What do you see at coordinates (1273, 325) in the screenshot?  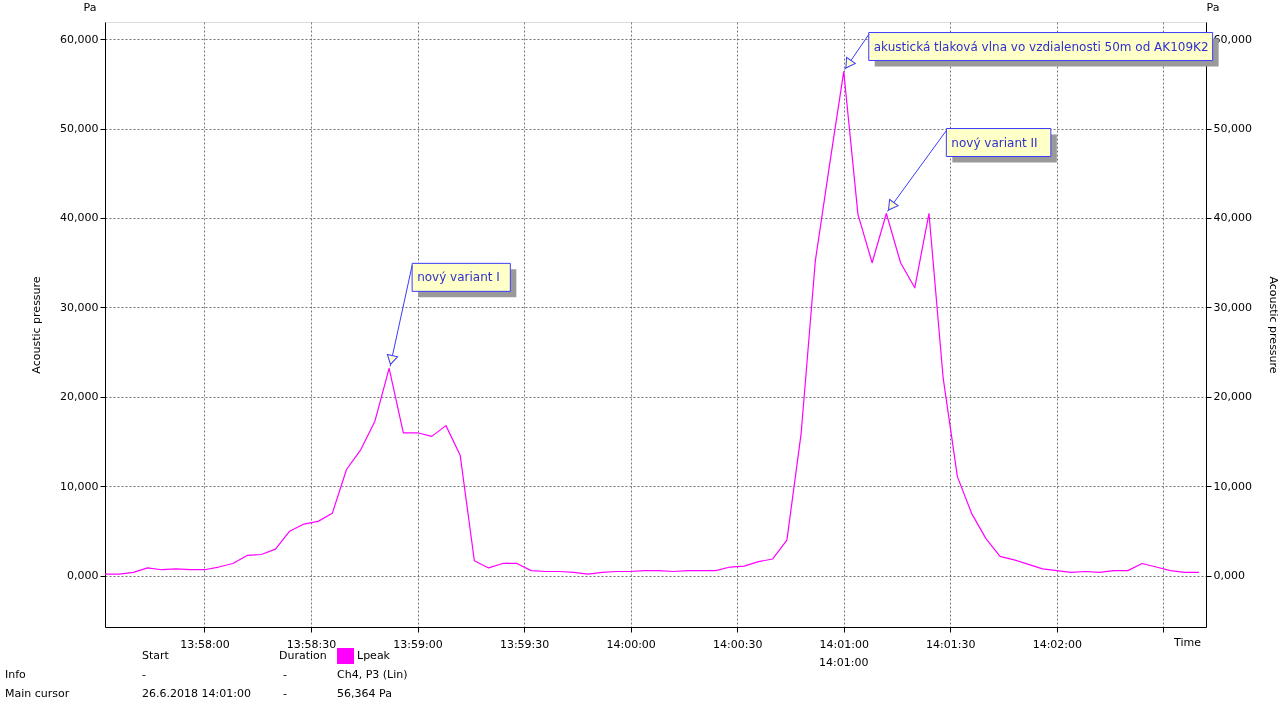 I see `y2-axis-title: Acoustic pressure` at bounding box center [1273, 325].